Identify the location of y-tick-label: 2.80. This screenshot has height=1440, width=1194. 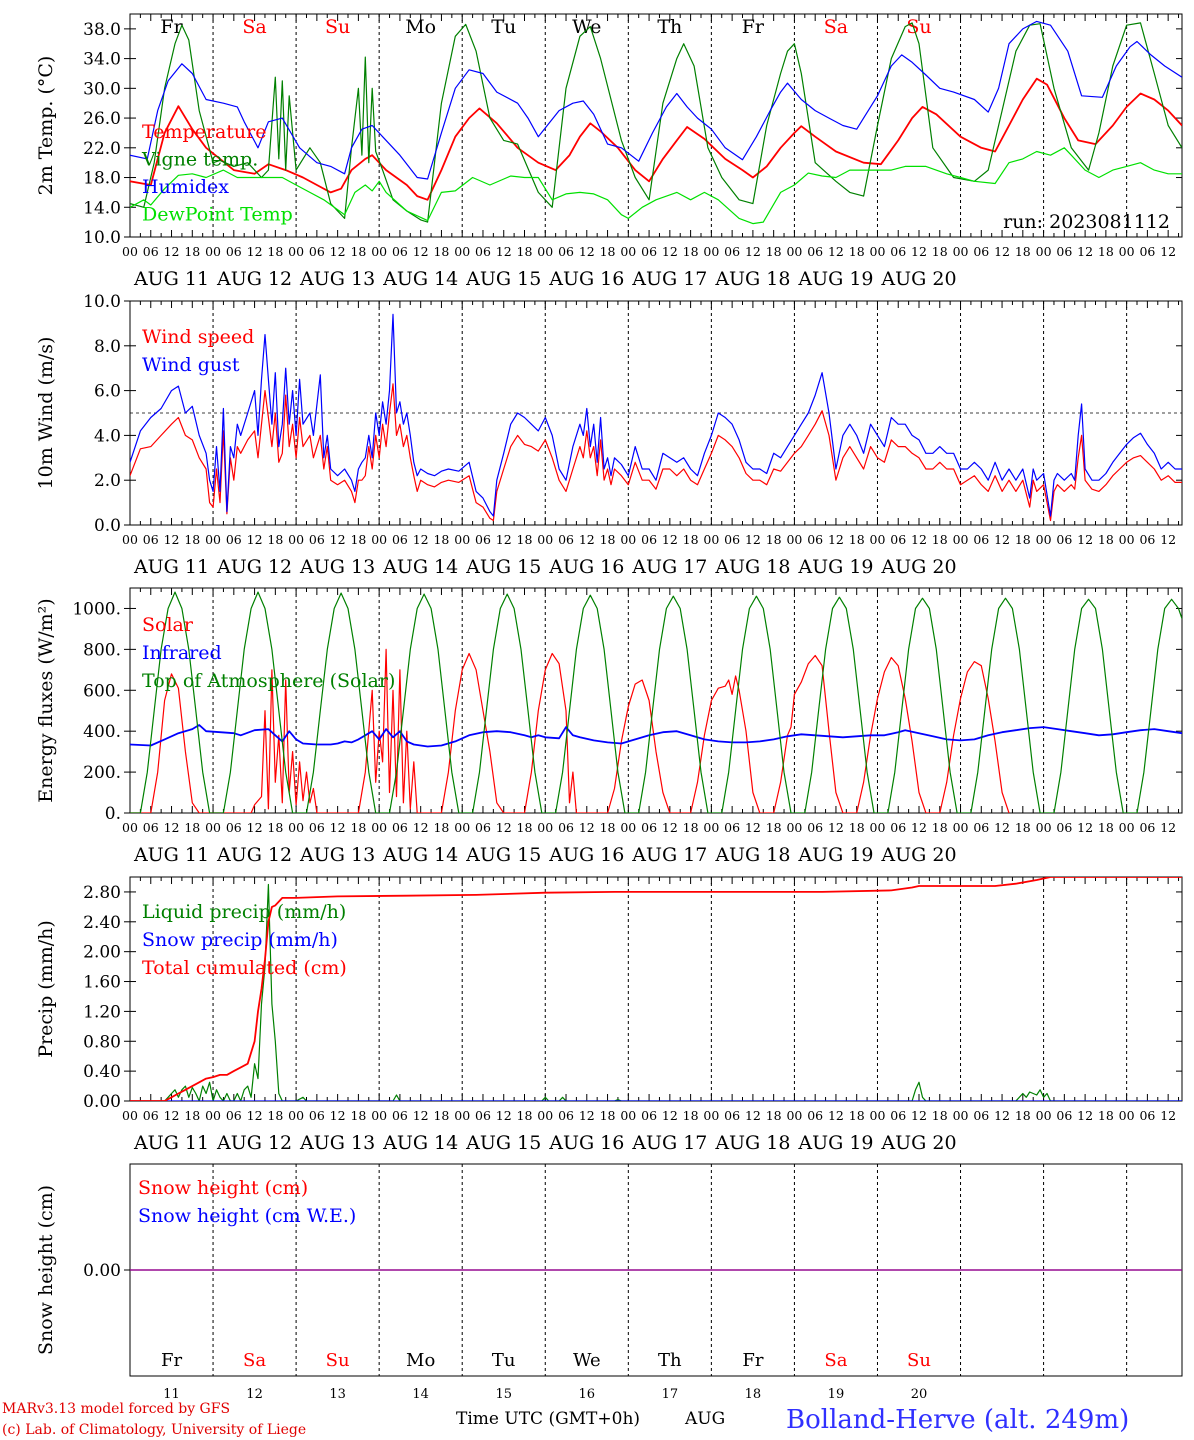
(102, 893).